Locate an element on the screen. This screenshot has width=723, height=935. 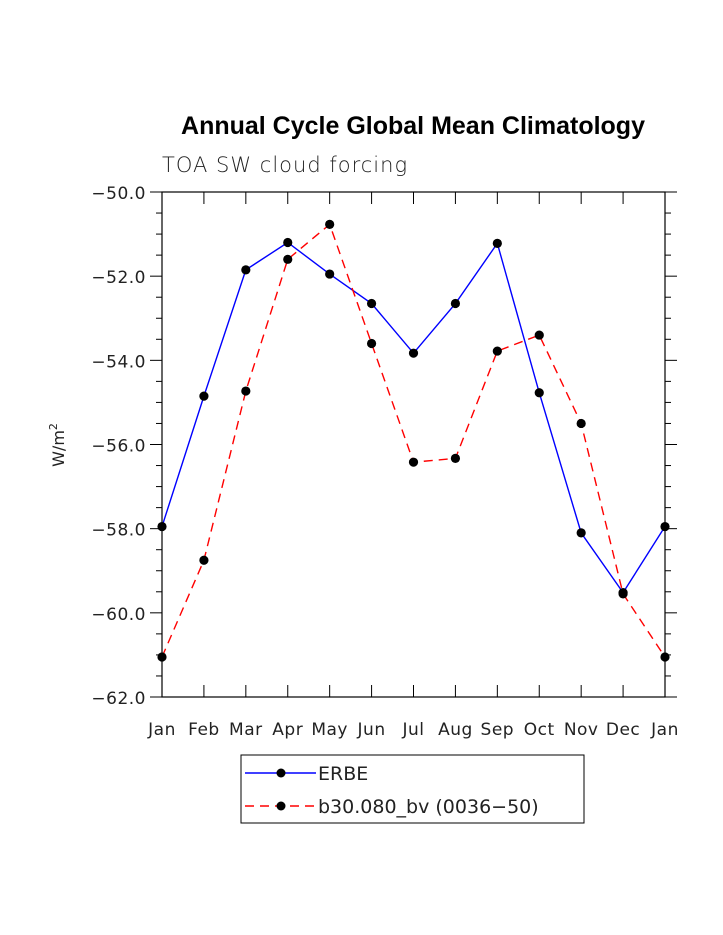
legend-box is located at coordinates (412, 789).